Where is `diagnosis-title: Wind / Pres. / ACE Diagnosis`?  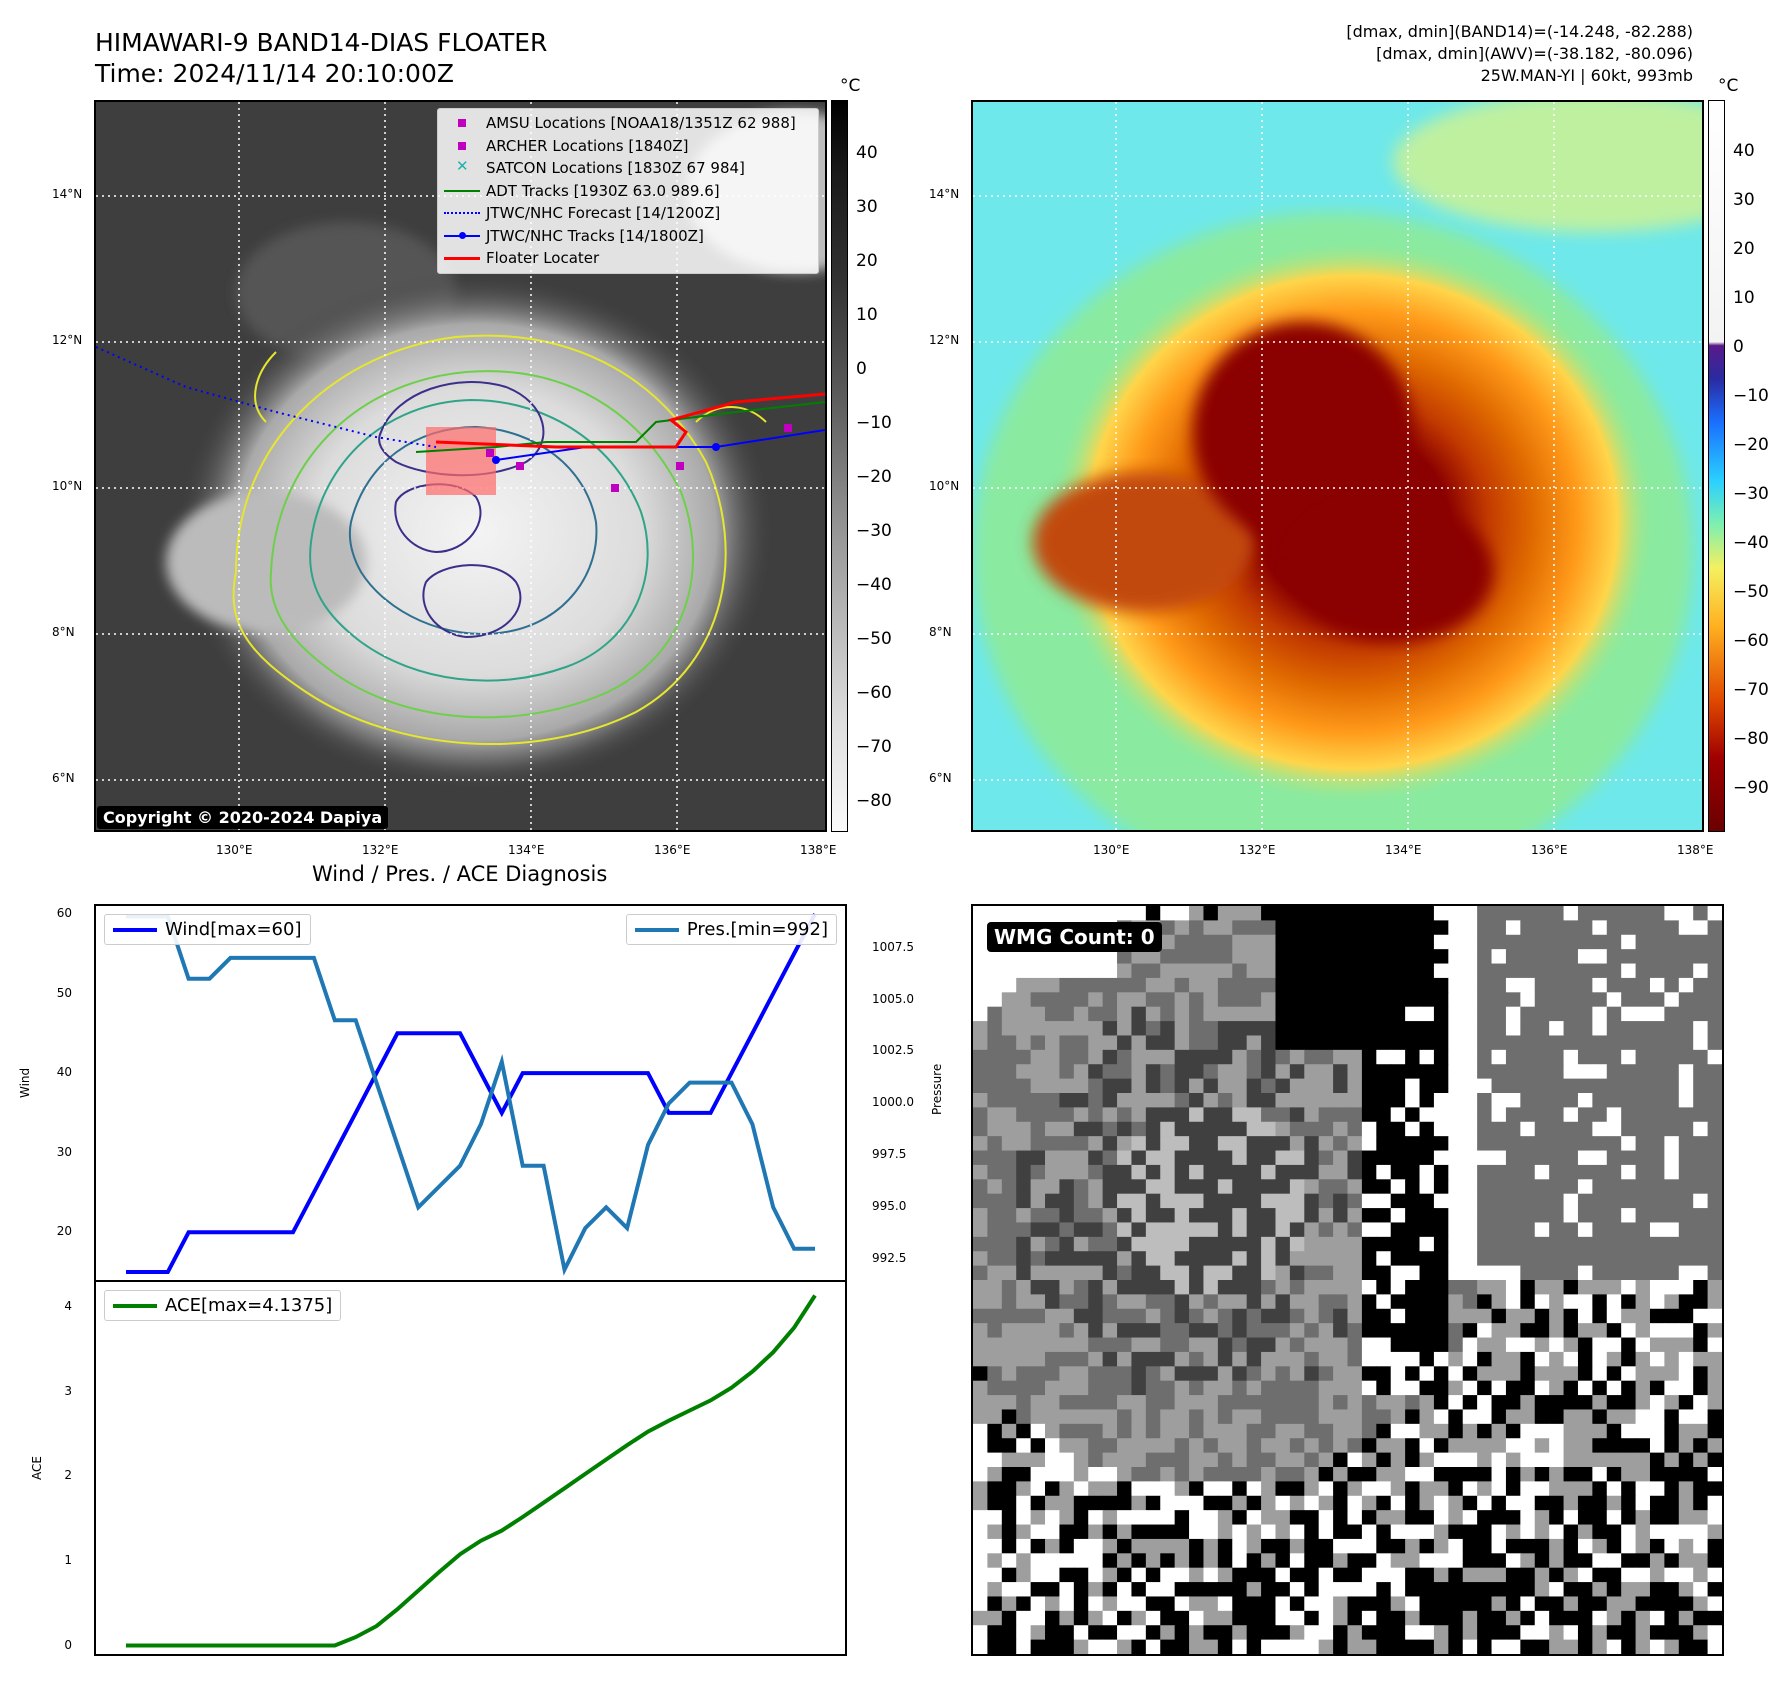 diagnosis-title: Wind / Pres. / ACE Diagnosis is located at coordinates (460, 874).